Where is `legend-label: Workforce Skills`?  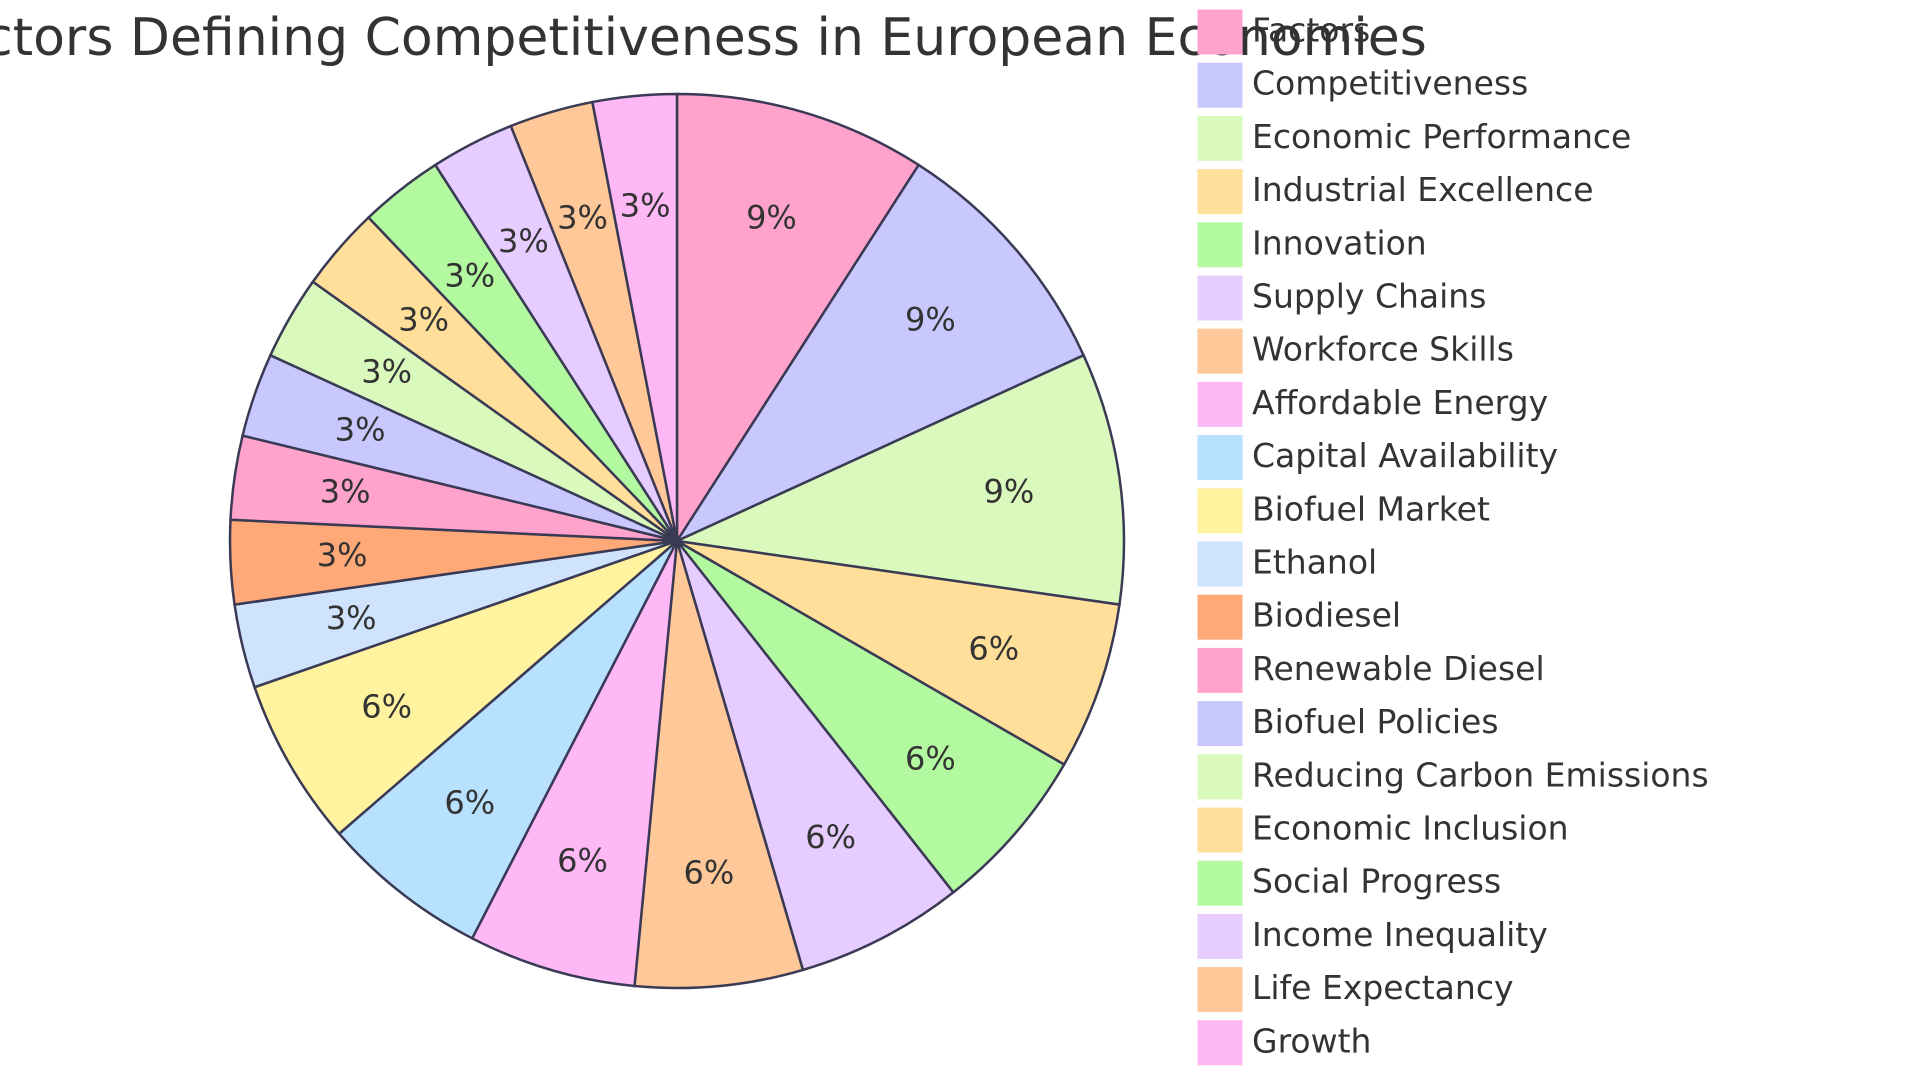
legend-label: Workforce Skills is located at coordinates (1383, 349).